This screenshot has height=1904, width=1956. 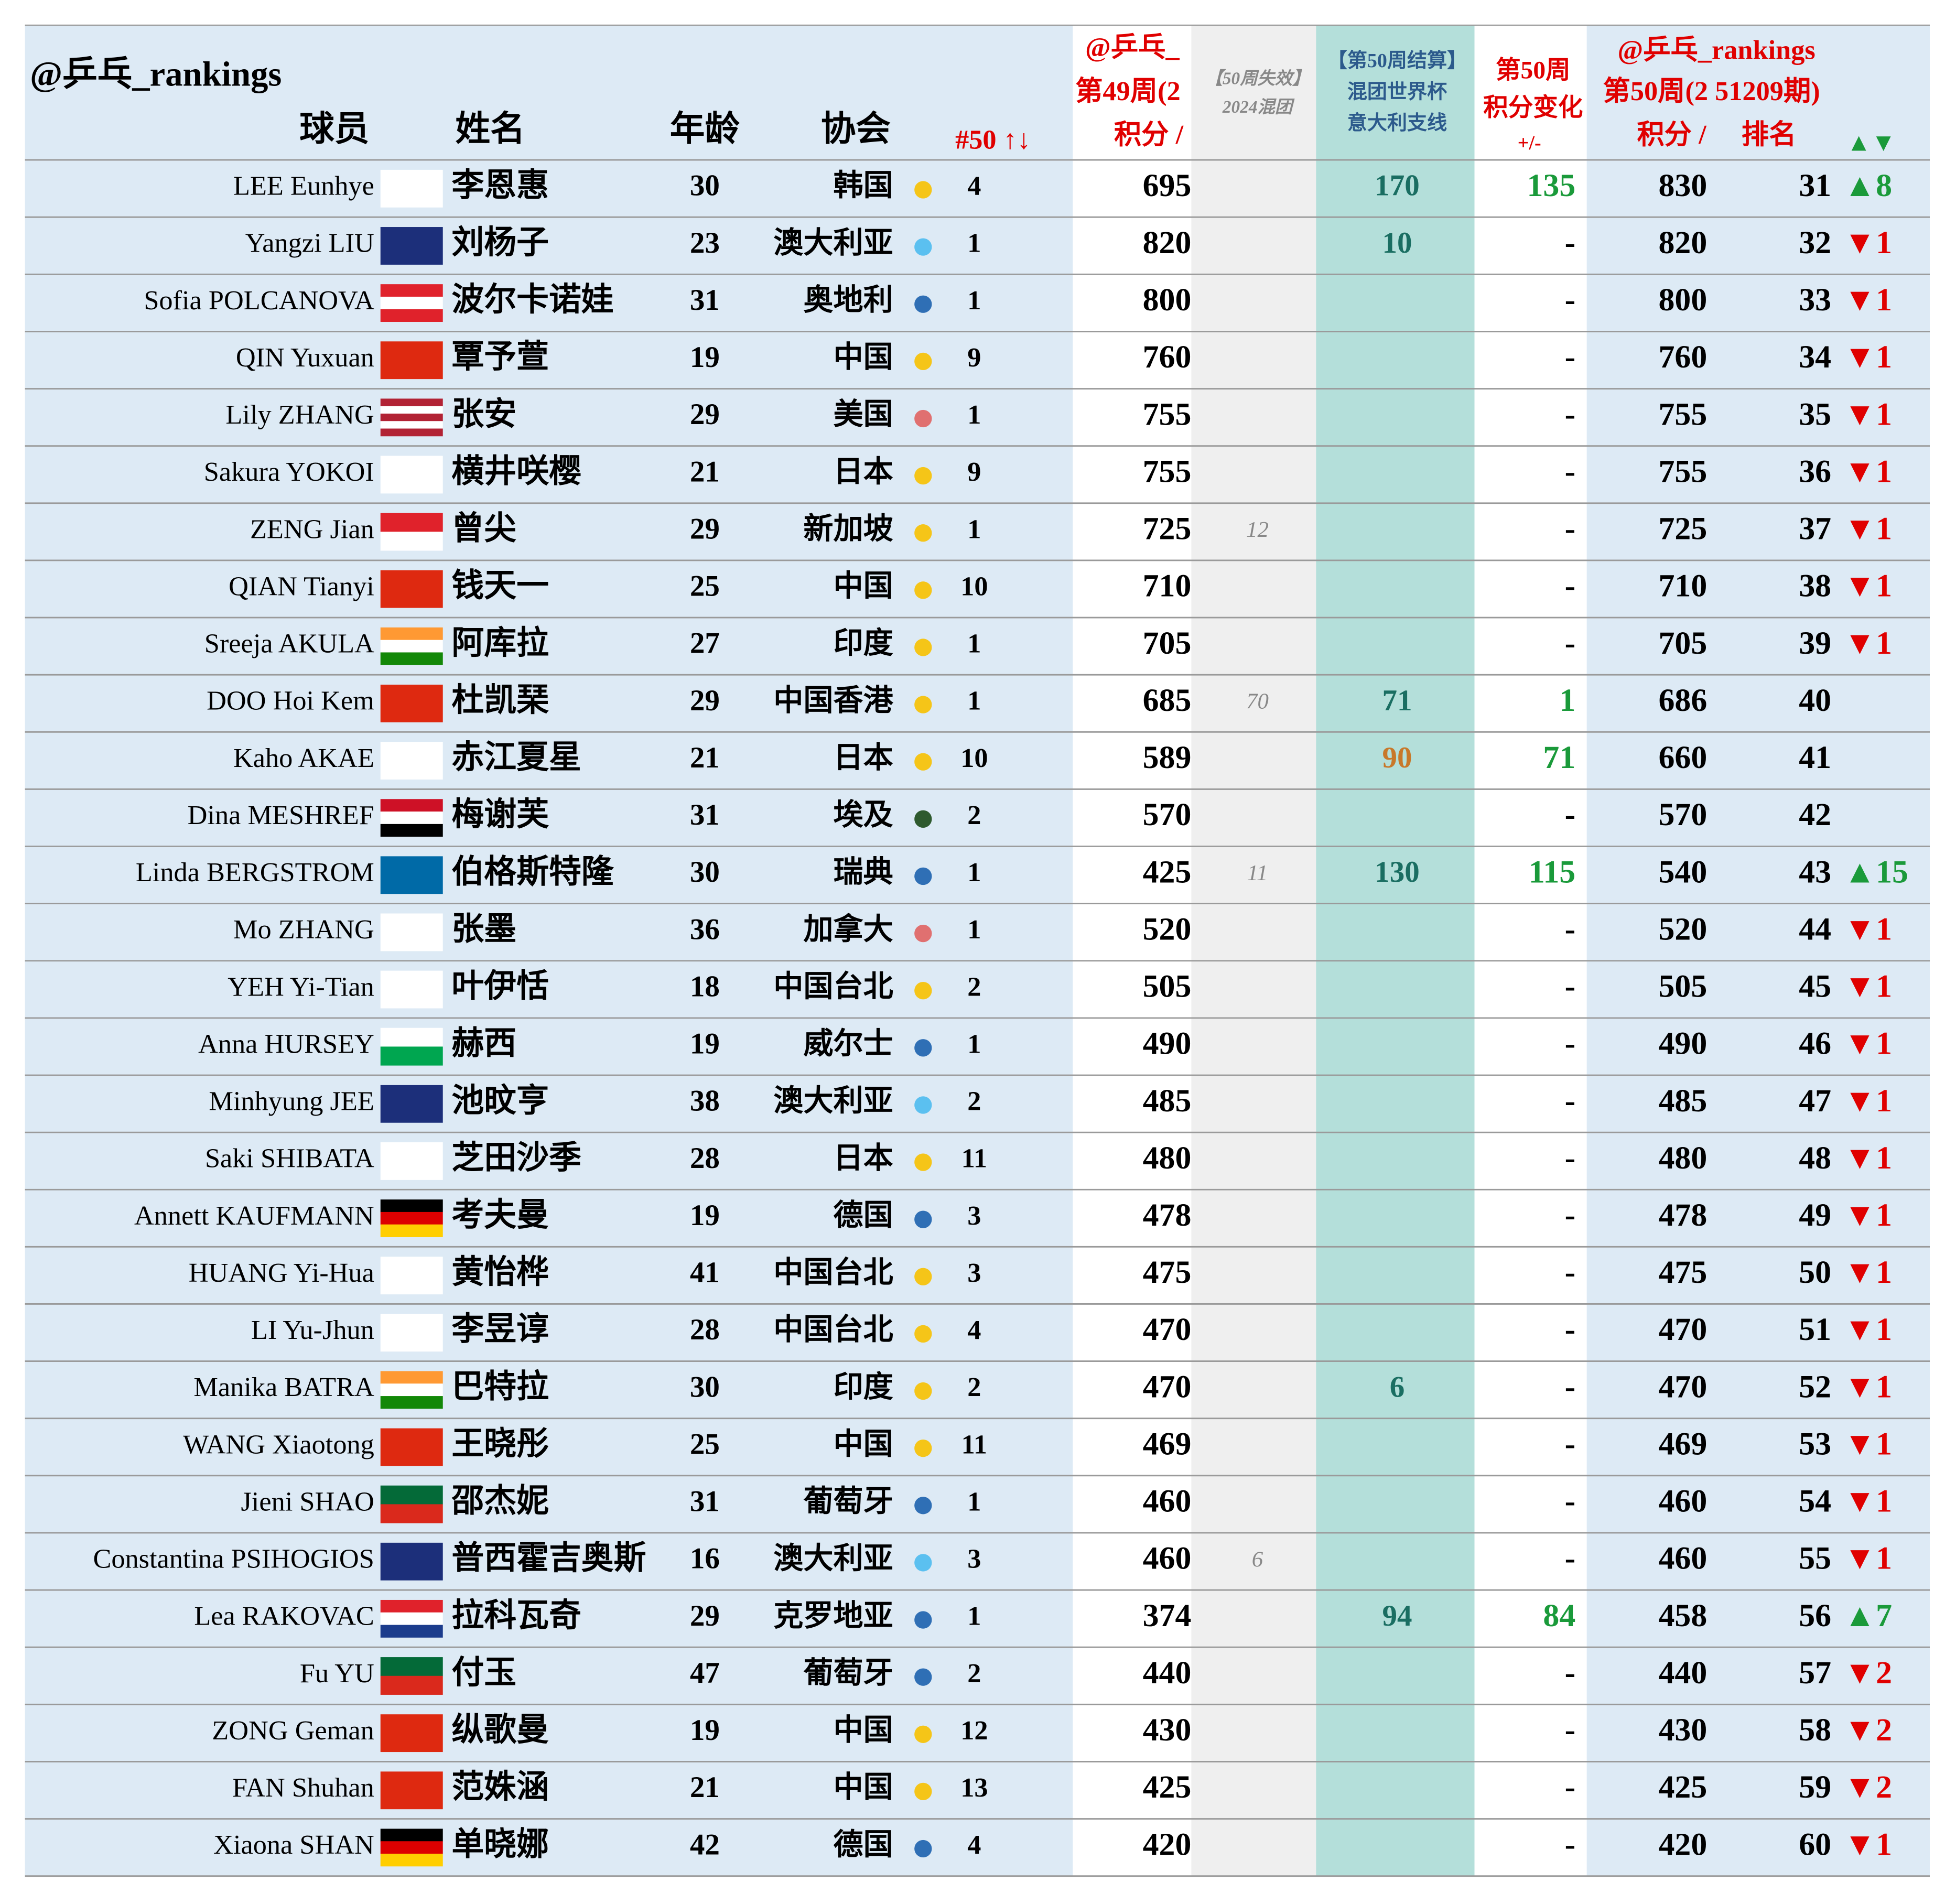 I want to click on cell-mixed: 94, so click(x=1397, y=1615).